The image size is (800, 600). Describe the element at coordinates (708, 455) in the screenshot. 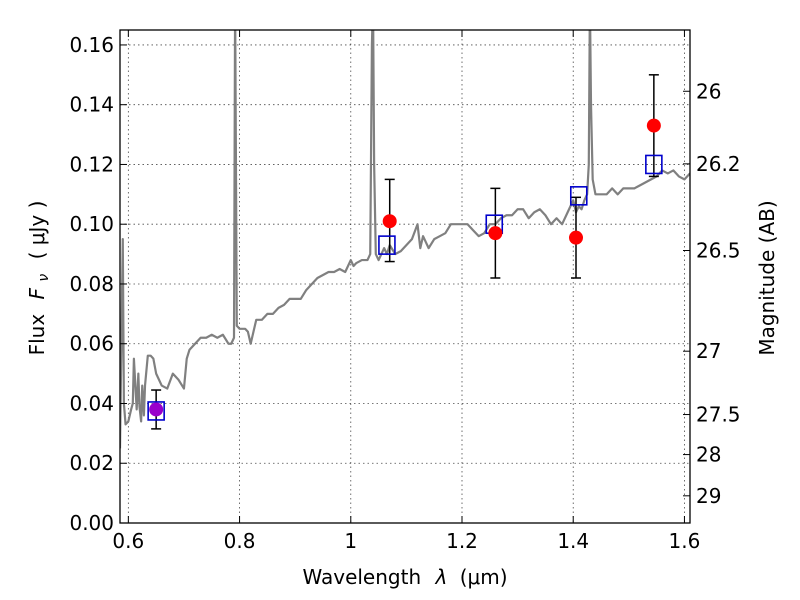

I see `y2-tick-label-5: 28` at that location.